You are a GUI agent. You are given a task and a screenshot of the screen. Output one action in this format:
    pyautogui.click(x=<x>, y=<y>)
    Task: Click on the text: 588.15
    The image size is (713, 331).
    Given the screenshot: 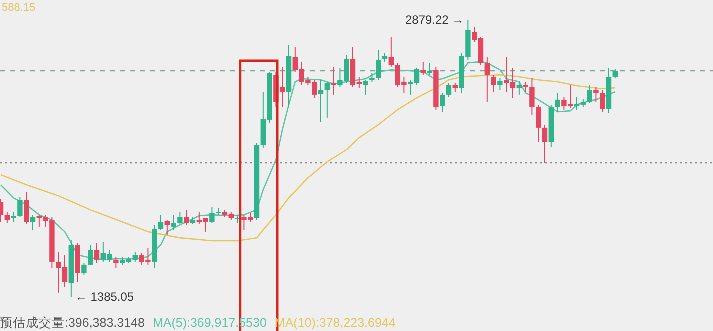 What is the action you would take?
    pyautogui.click(x=19, y=8)
    